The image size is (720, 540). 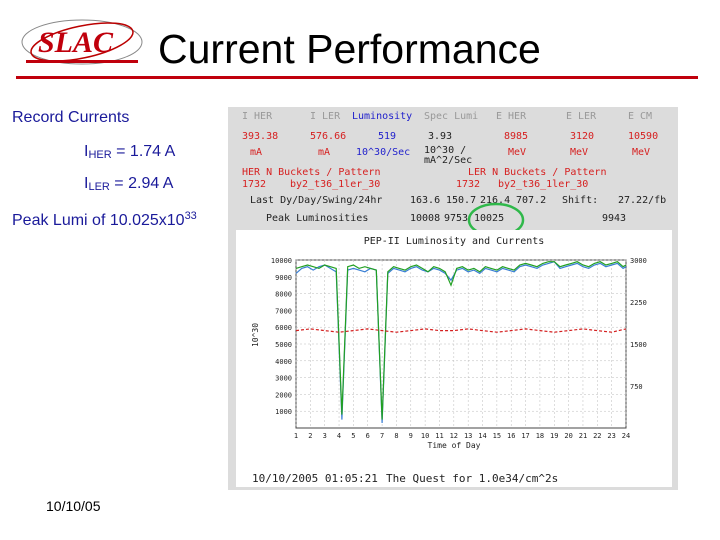 What do you see at coordinates (283, 362) in the screenshot?
I see `y-tick-label: 4000` at bounding box center [283, 362].